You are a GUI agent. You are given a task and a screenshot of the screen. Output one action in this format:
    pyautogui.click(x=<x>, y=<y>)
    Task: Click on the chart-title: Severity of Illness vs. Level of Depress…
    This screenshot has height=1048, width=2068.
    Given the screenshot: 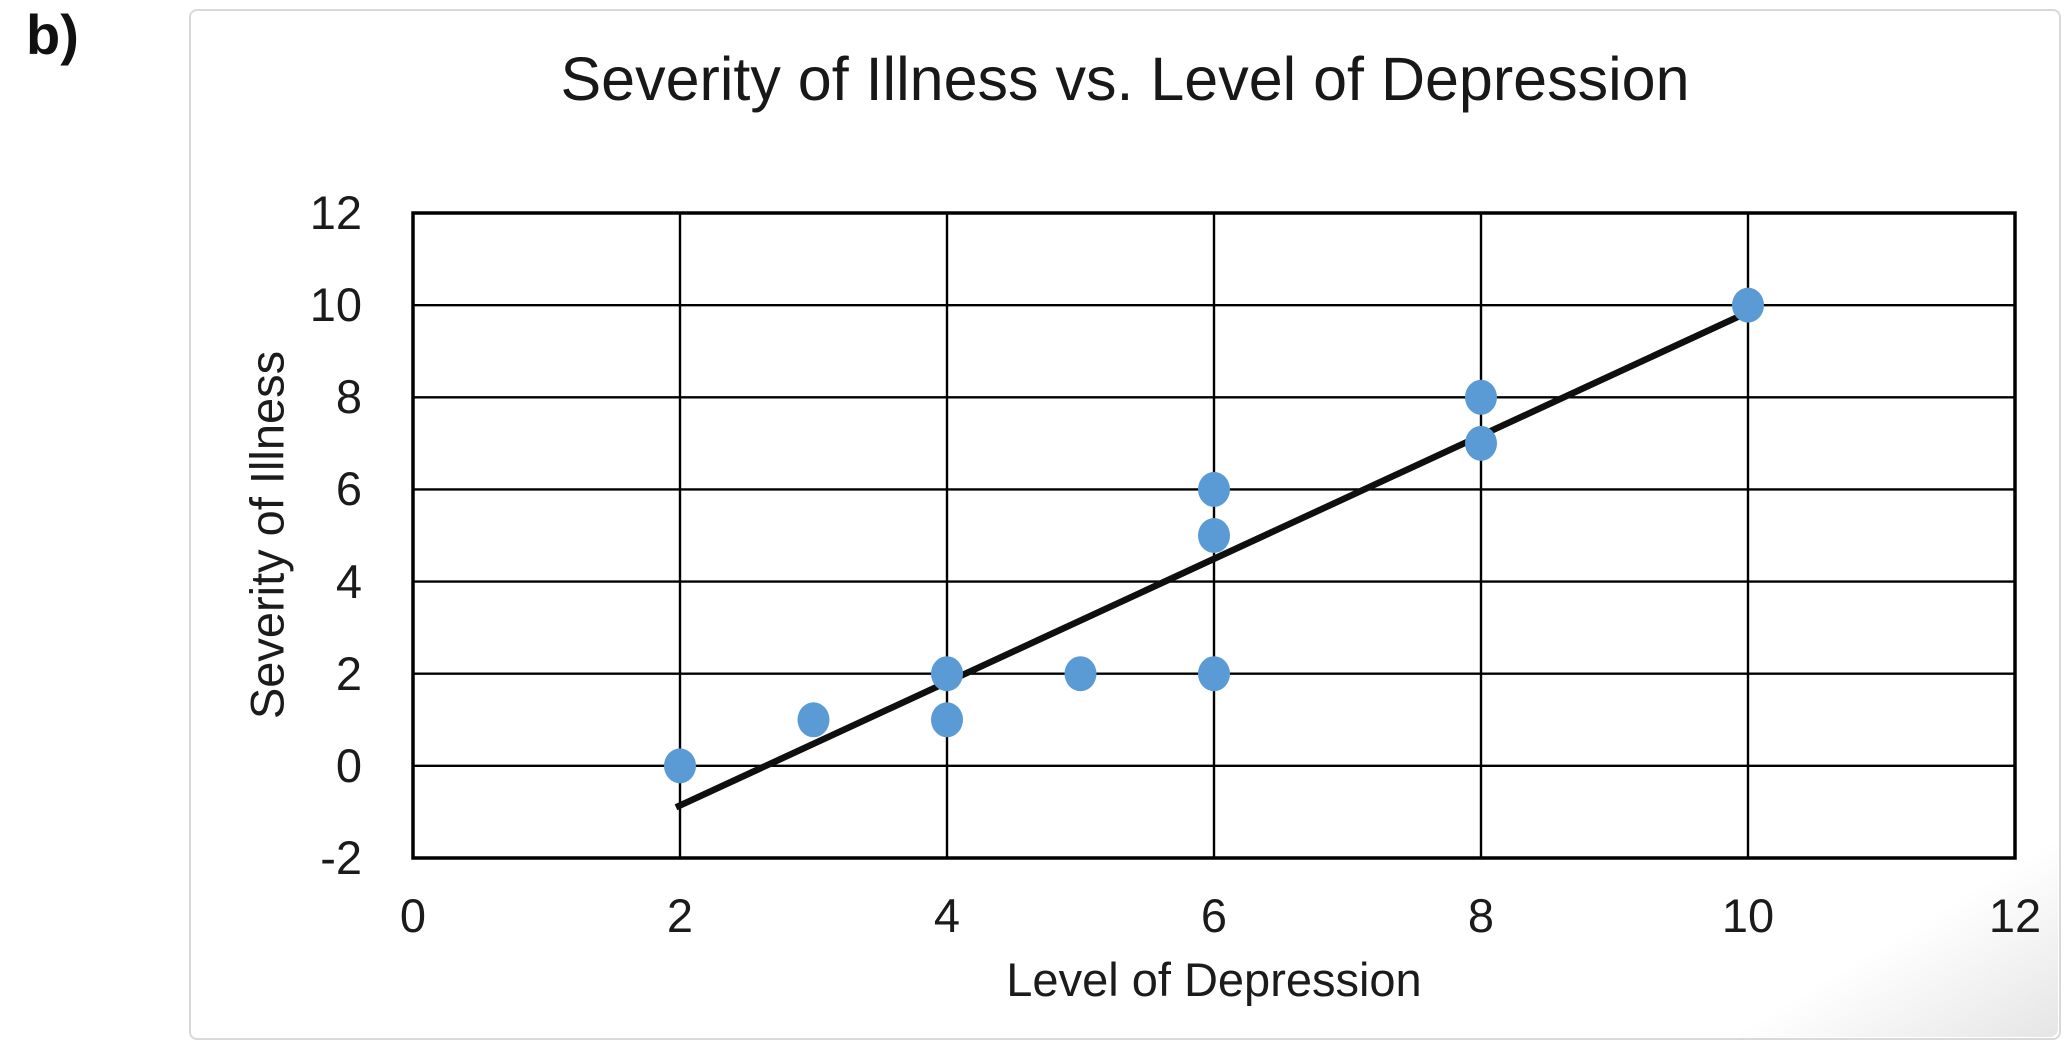 What is the action you would take?
    pyautogui.click(x=1125, y=79)
    